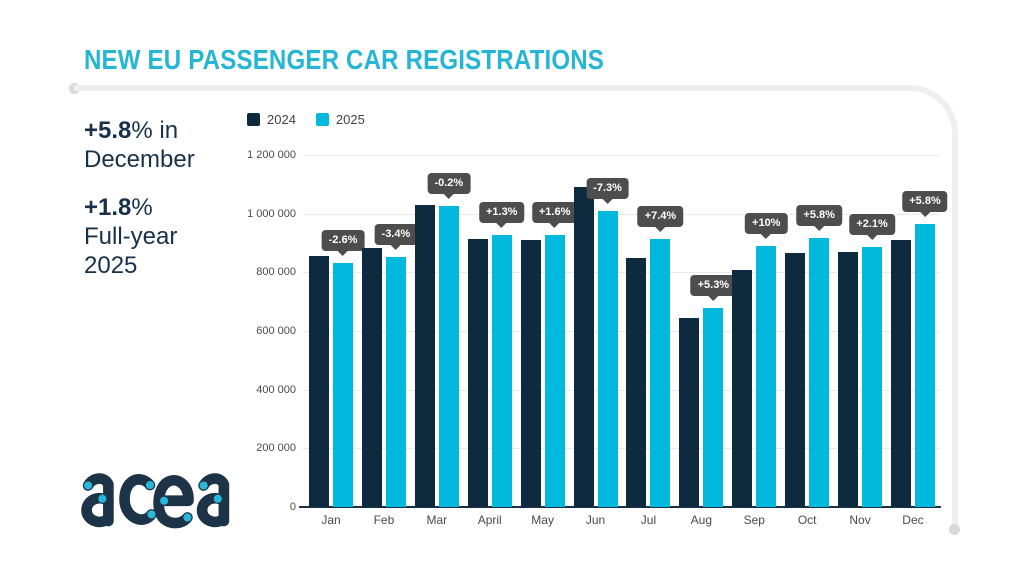  What do you see at coordinates (276, 389) in the screenshot?
I see `y-tick-label: 400 000` at bounding box center [276, 389].